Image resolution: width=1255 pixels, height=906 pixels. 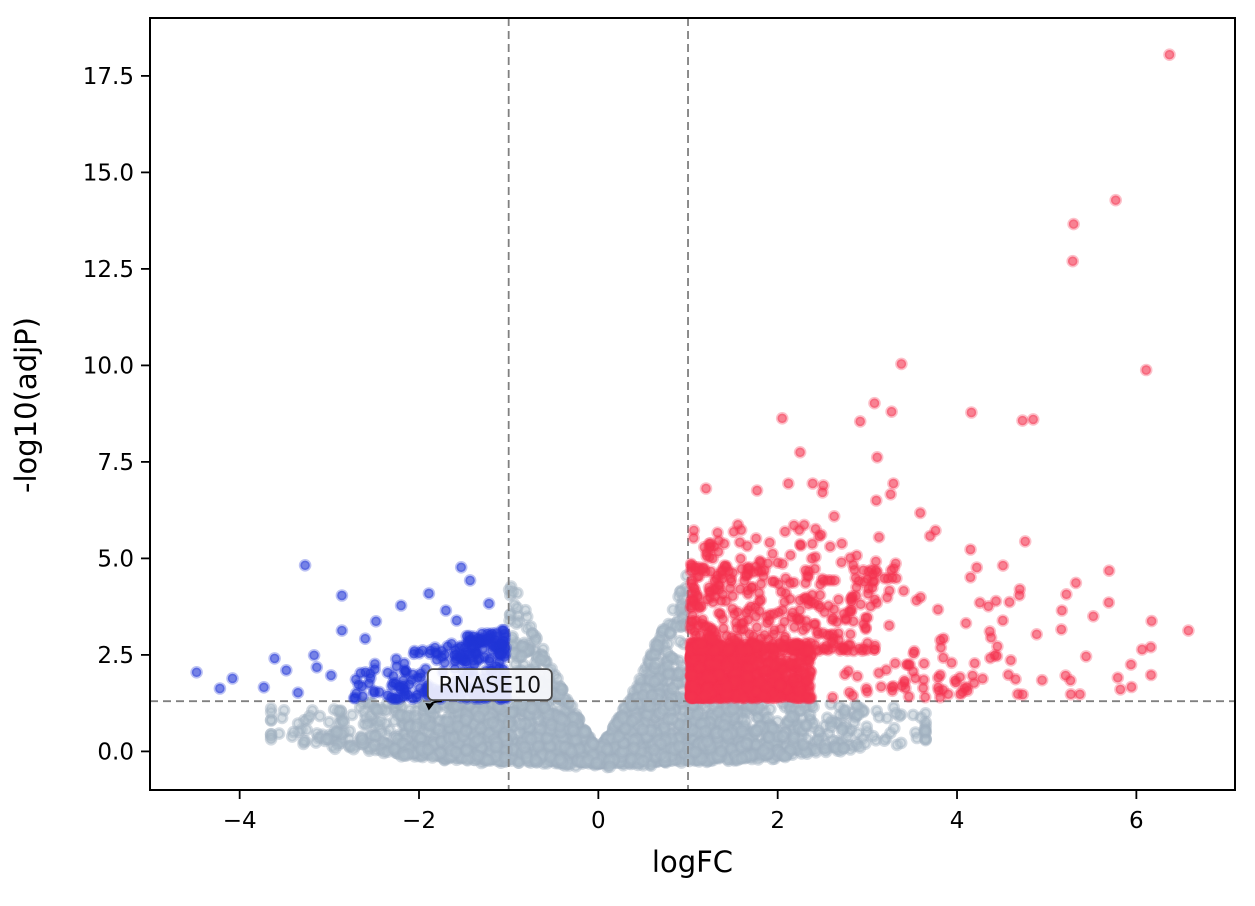 I want to click on x-tick-label: −2, so click(x=419, y=821).